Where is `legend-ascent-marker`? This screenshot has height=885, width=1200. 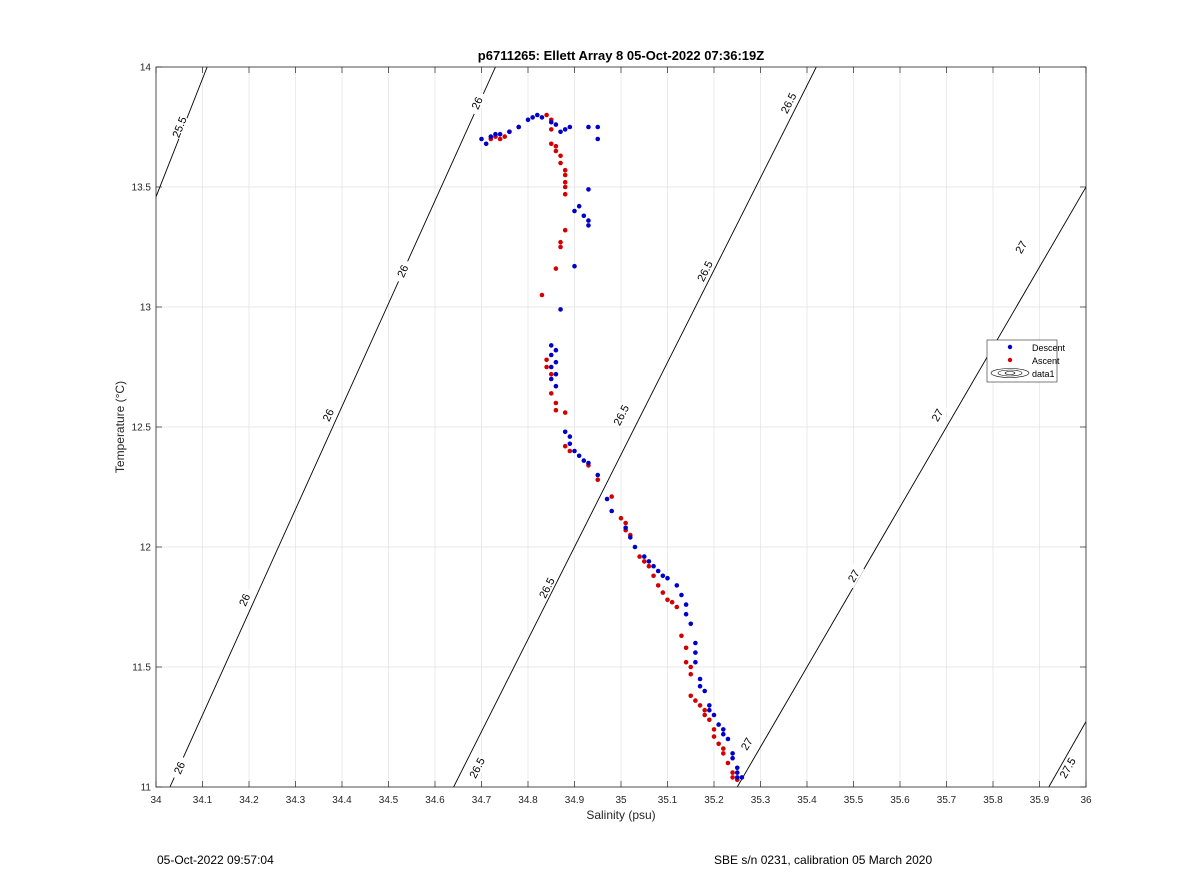
legend-ascent-marker is located at coordinates (1010, 360).